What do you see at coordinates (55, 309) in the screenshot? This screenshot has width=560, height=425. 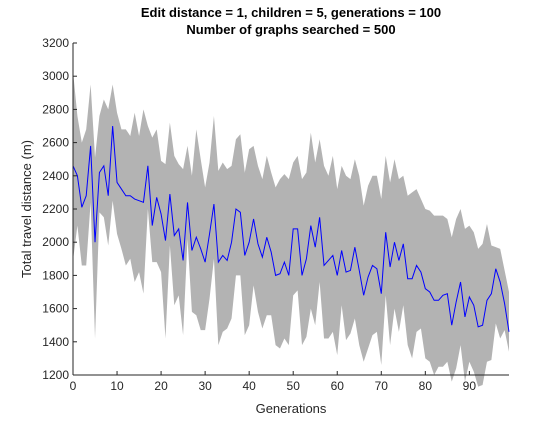 I see `y-tick-label: 1600` at bounding box center [55, 309].